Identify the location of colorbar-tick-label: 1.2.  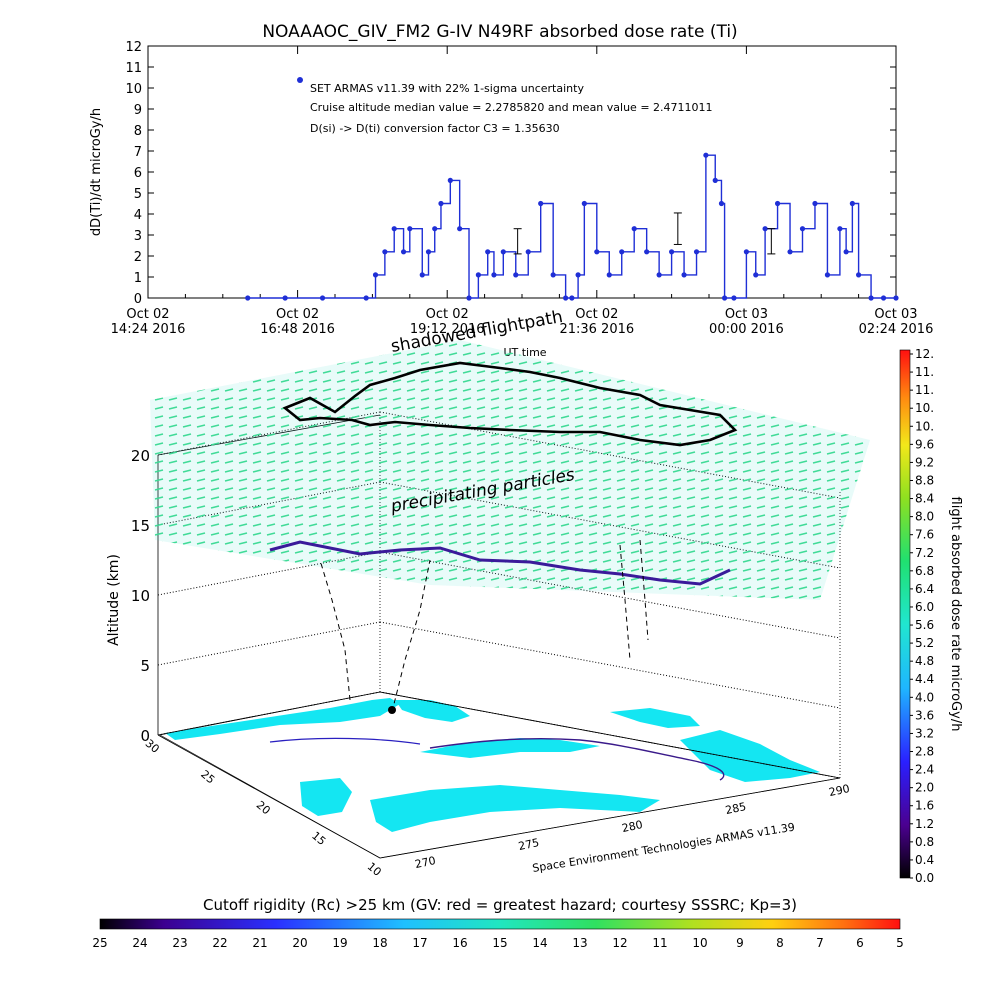
(924, 824).